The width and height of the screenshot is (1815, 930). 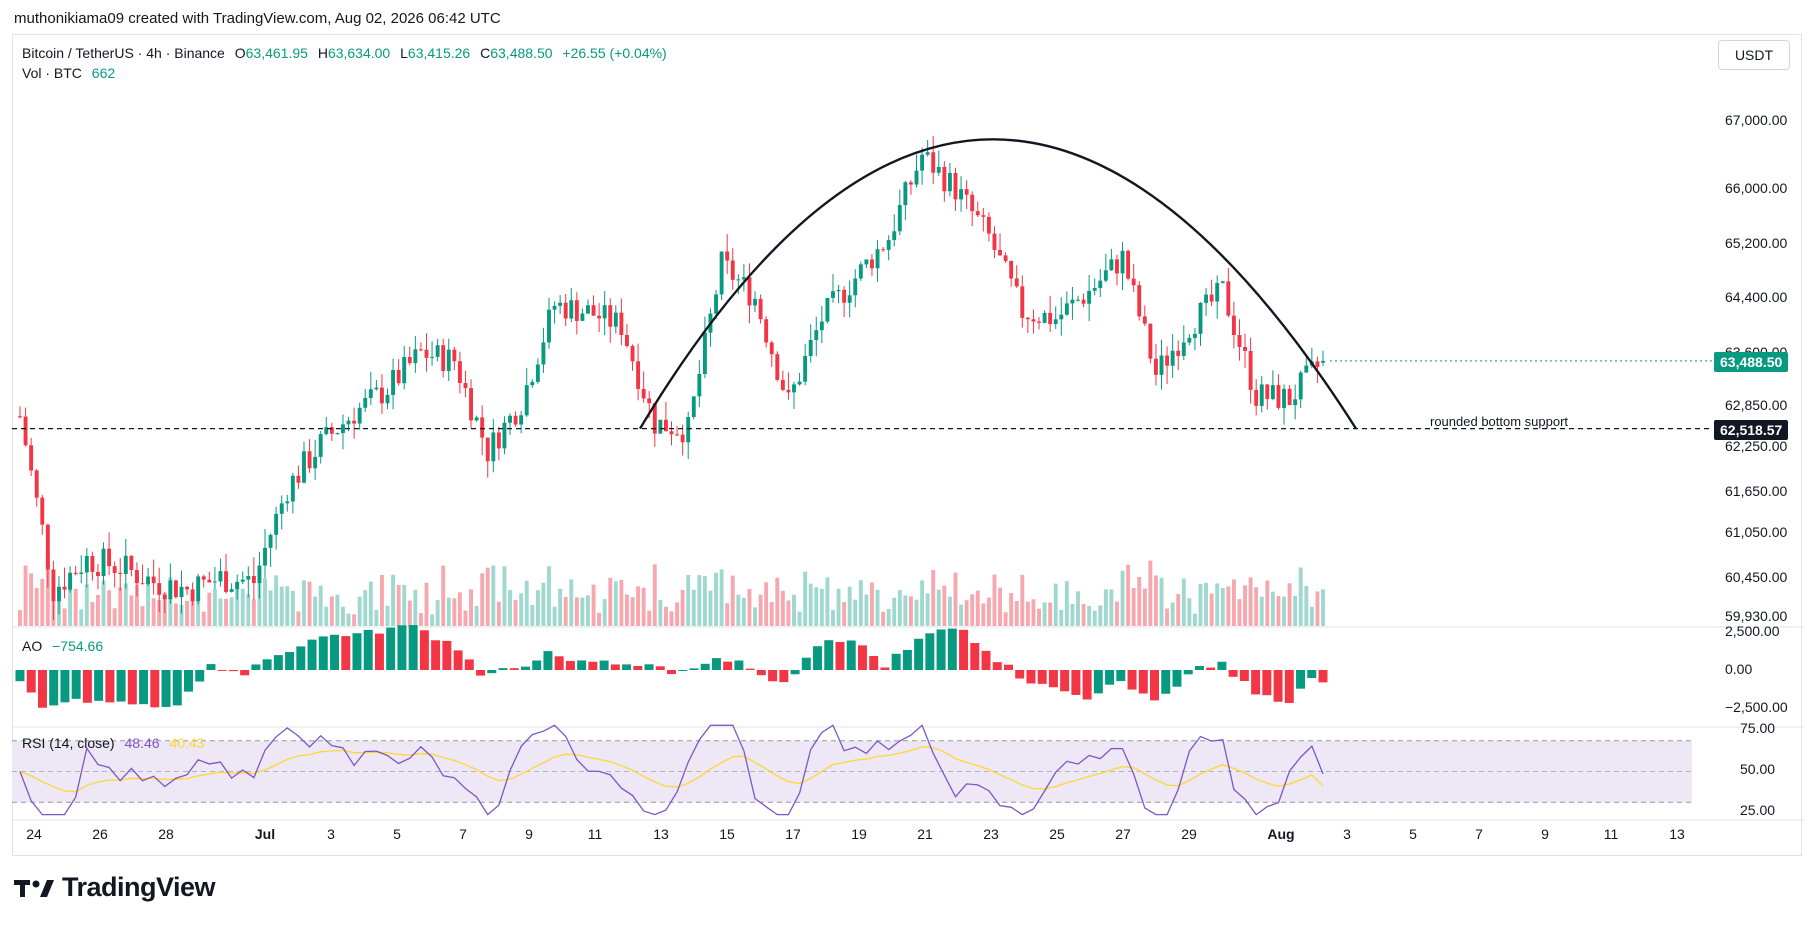 What do you see at coordinates (1756, 577) in the screenshot?
I see `price-tick-label: 60,450.00` at bounding box center [1756, 577].